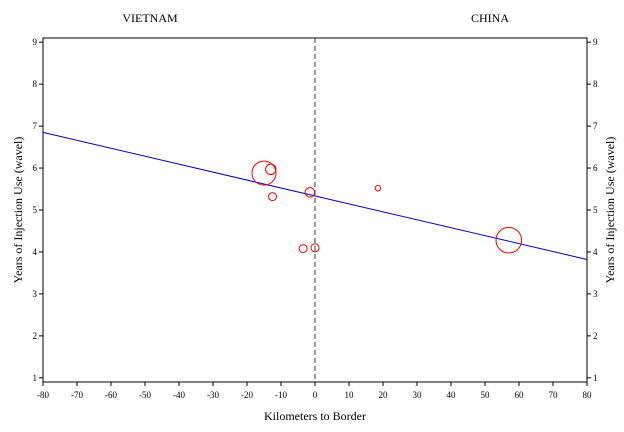 The height and width of the screenshot is (432, 624). What do you see at coordinates (595, 168) in the screenshot?
I see `y-tick-label-right: 6` at bounding box center [595, 168].